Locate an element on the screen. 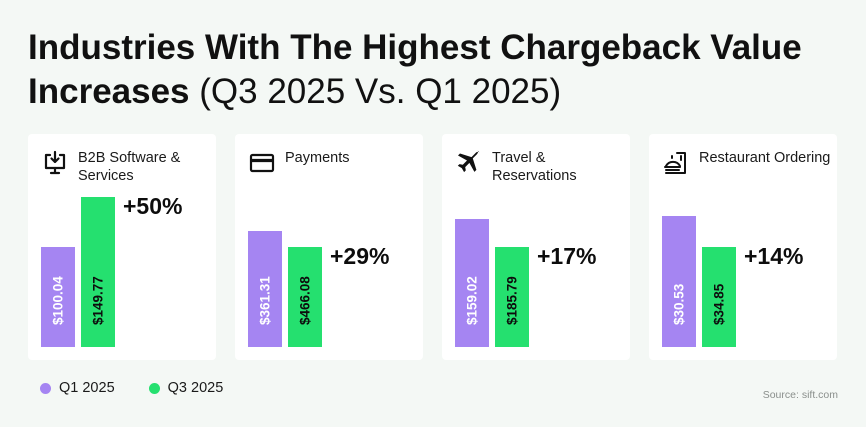 The width and height of the screenshot is (866, 427). bar-q3-b2b-software-and-services: $149.77 is located at coordinates (98, 272).